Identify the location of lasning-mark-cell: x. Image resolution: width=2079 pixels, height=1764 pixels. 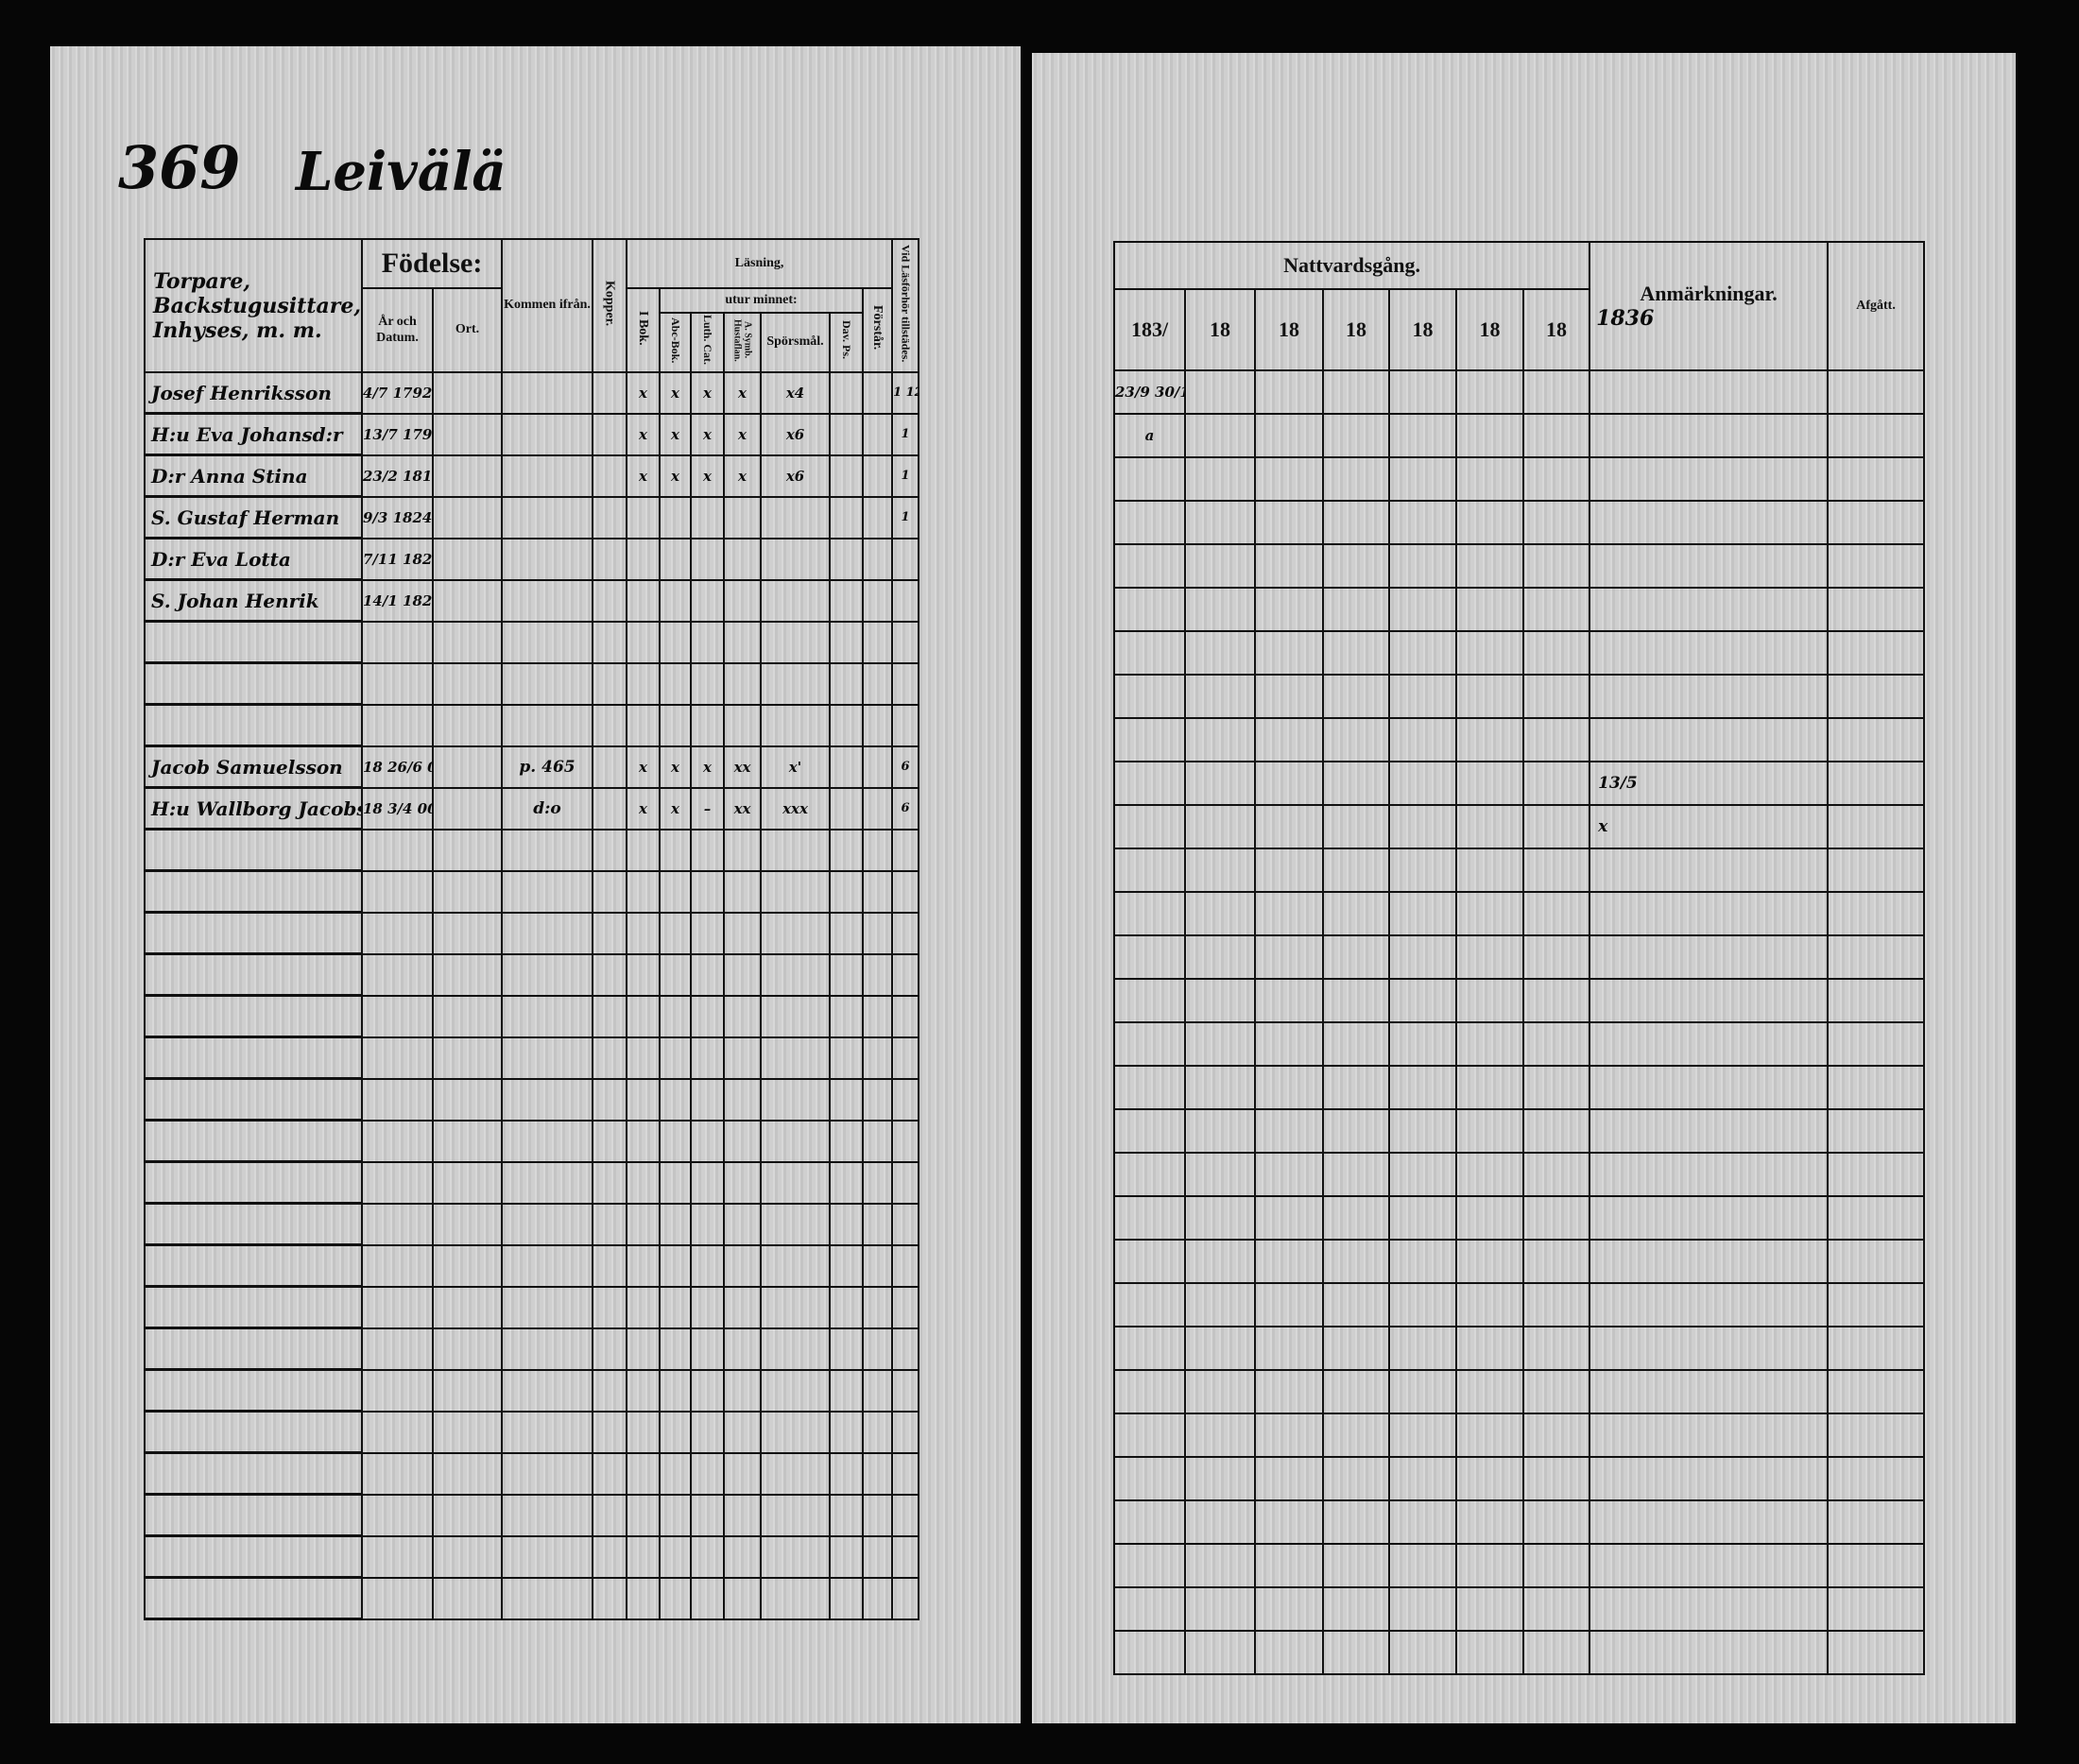
(708, 476).